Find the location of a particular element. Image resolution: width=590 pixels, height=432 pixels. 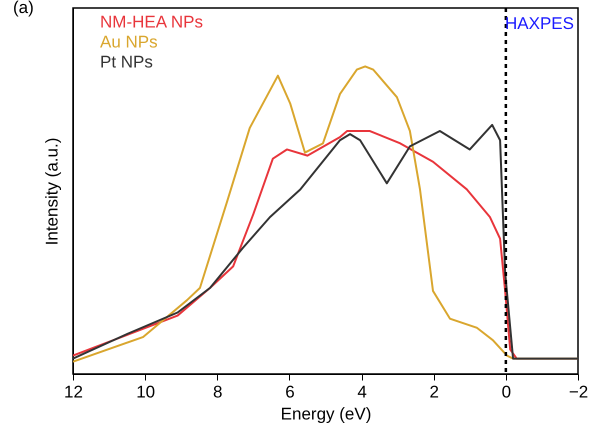

x-tick-label: 4 is located at coordinates (362, 392).